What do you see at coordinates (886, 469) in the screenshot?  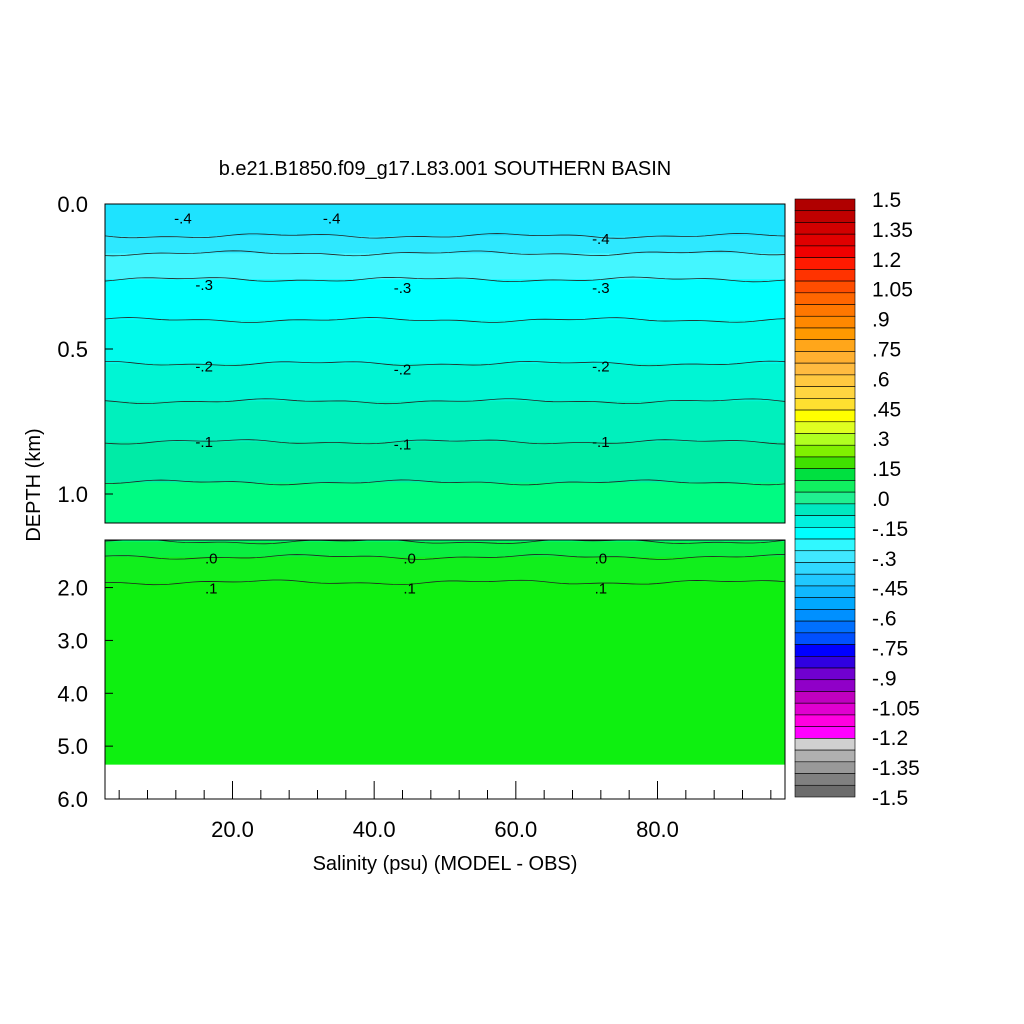 I see `colorbar-label: .15` at bounding box center [886, 469].